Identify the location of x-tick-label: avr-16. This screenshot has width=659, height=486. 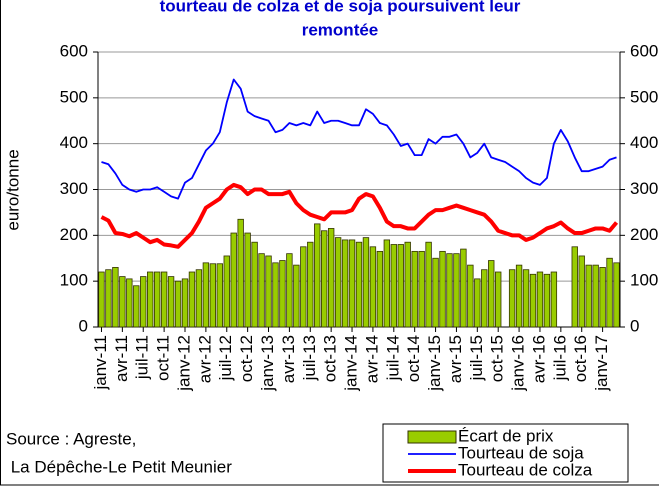
(538, 359).